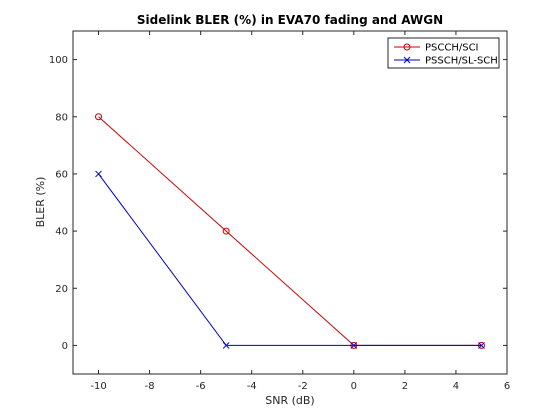 This screenshot has width=560, height=420. Describe the element at coordinates (201, 386) in the screenshot. I see `x-tick-label: -6` at that location.